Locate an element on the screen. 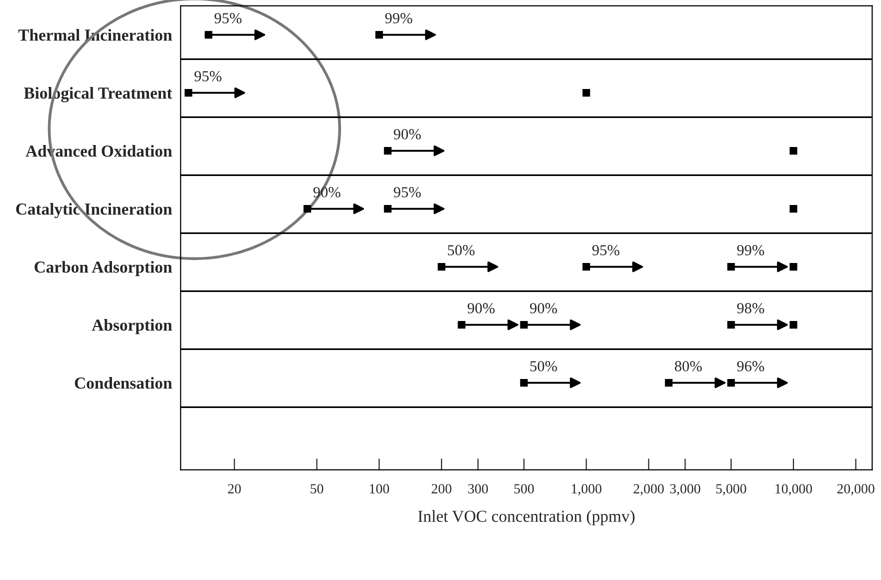  x-axis-title: Inlet VOC concentration (ppmv) is located at coordinates (526, 518).